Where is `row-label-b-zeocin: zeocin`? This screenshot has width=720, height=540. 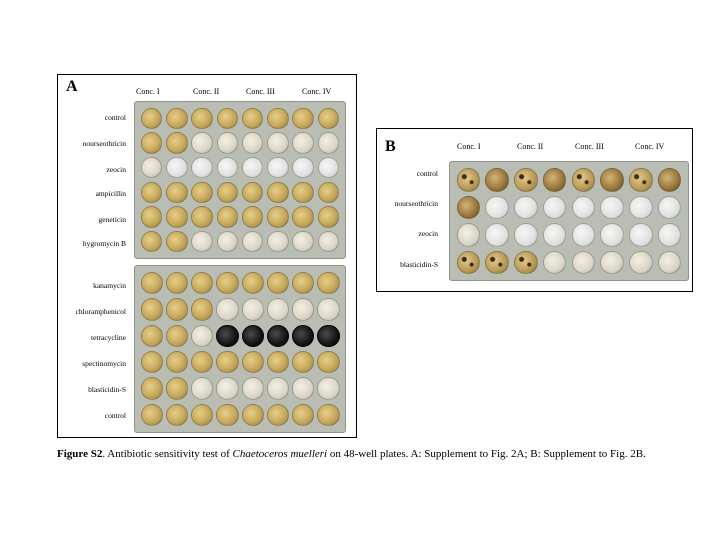
row-label-b-zeocin: zeocin is located at coordinates (428, 233).